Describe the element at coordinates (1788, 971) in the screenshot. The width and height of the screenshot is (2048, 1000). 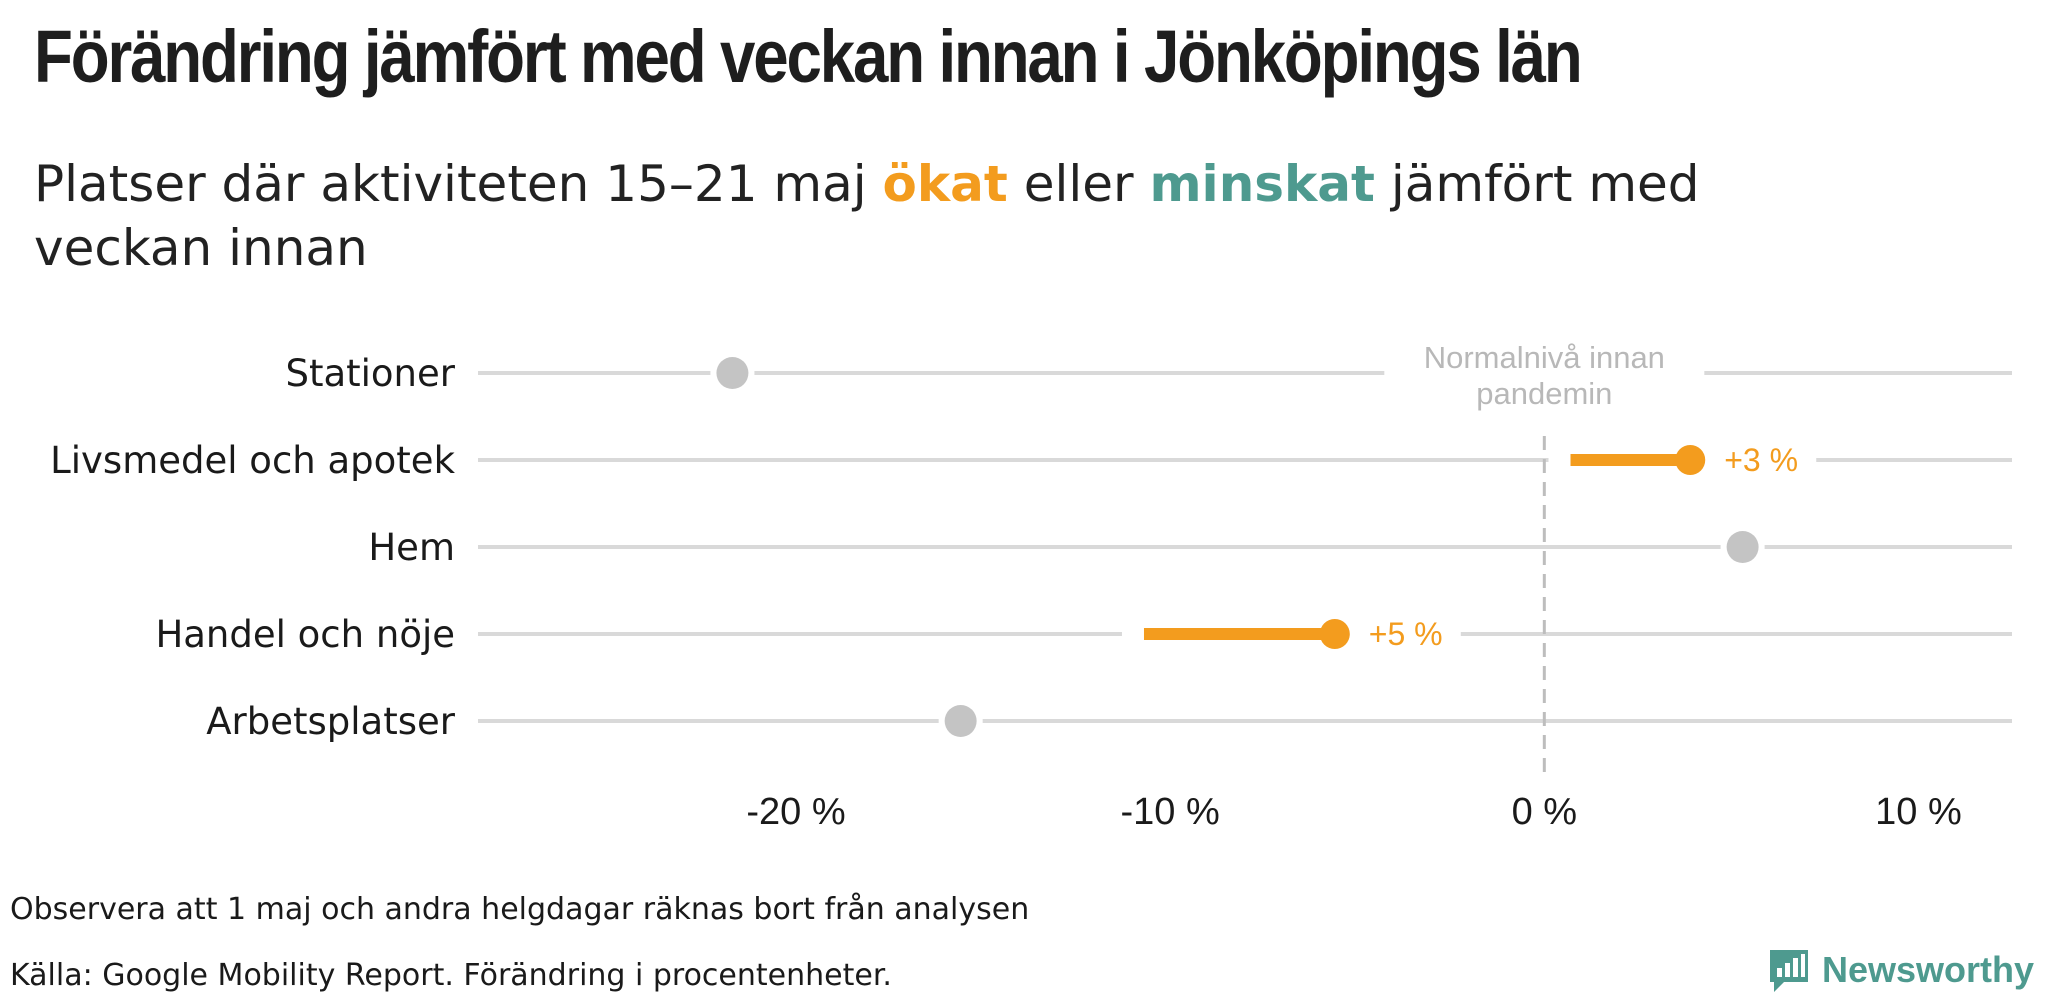
I see `bar-chart-speech-bubble-icon` at that location.